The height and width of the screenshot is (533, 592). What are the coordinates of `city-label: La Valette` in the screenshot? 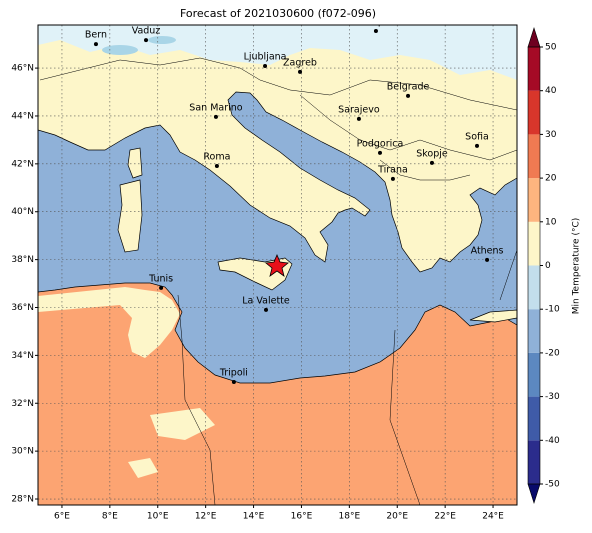 It's located at (266, 300).